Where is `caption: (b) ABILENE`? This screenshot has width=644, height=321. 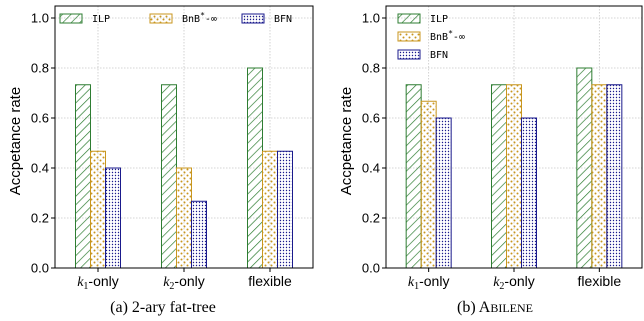
caption: (b) ABILENE is located at coordinates (495, 307).